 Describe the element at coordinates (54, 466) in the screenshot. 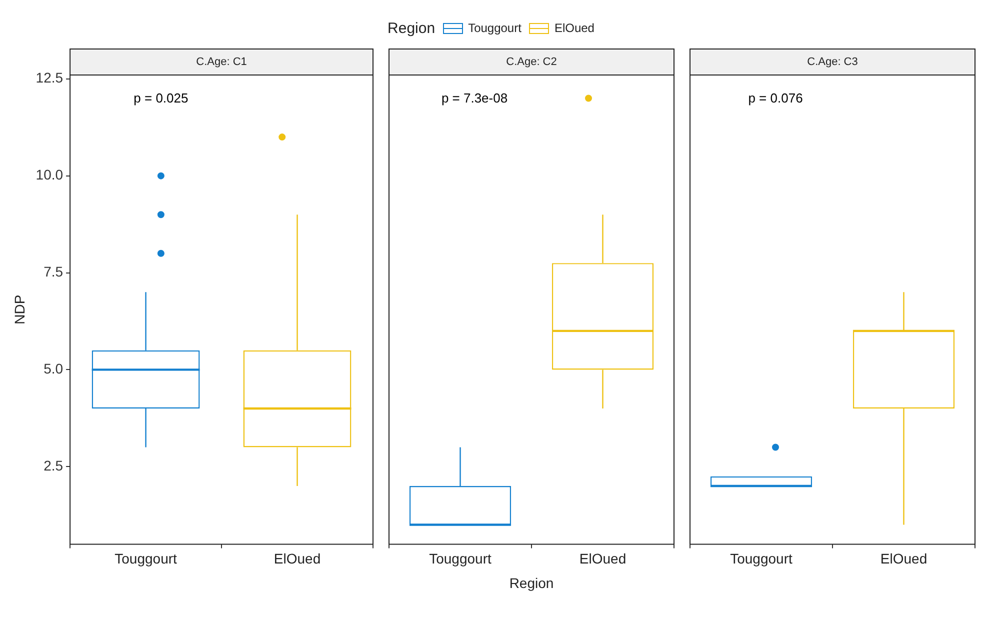

I see `y-tick-label: 2.5` at that location.